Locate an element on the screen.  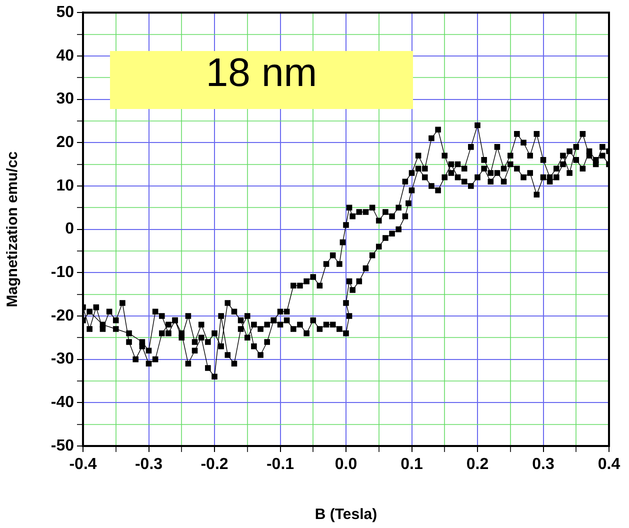
x-tick-label: 0.0 is located at coordinates (346, 465).